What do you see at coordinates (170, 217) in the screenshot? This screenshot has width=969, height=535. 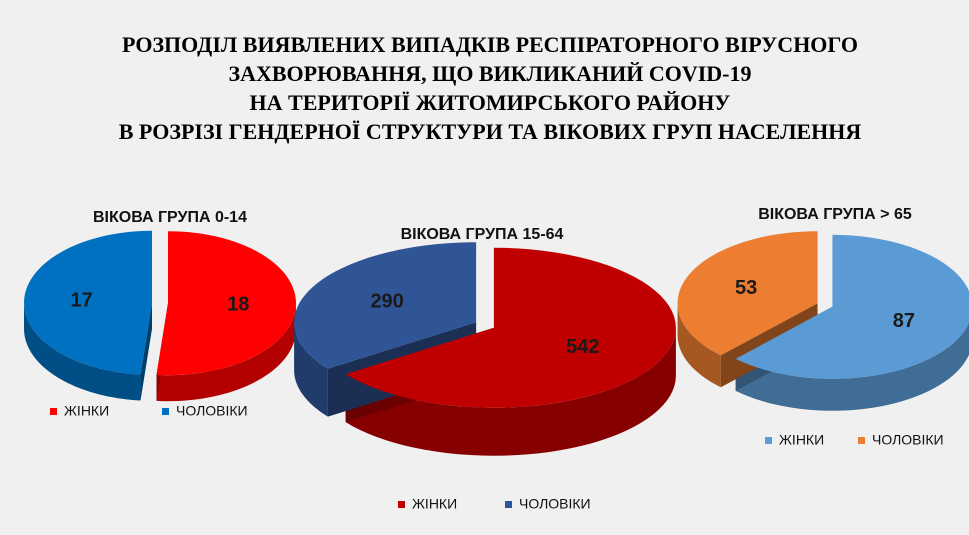 I see `pie-title: ВІКОВА ГРУПА 0-14` at bounding box center [170, 217].